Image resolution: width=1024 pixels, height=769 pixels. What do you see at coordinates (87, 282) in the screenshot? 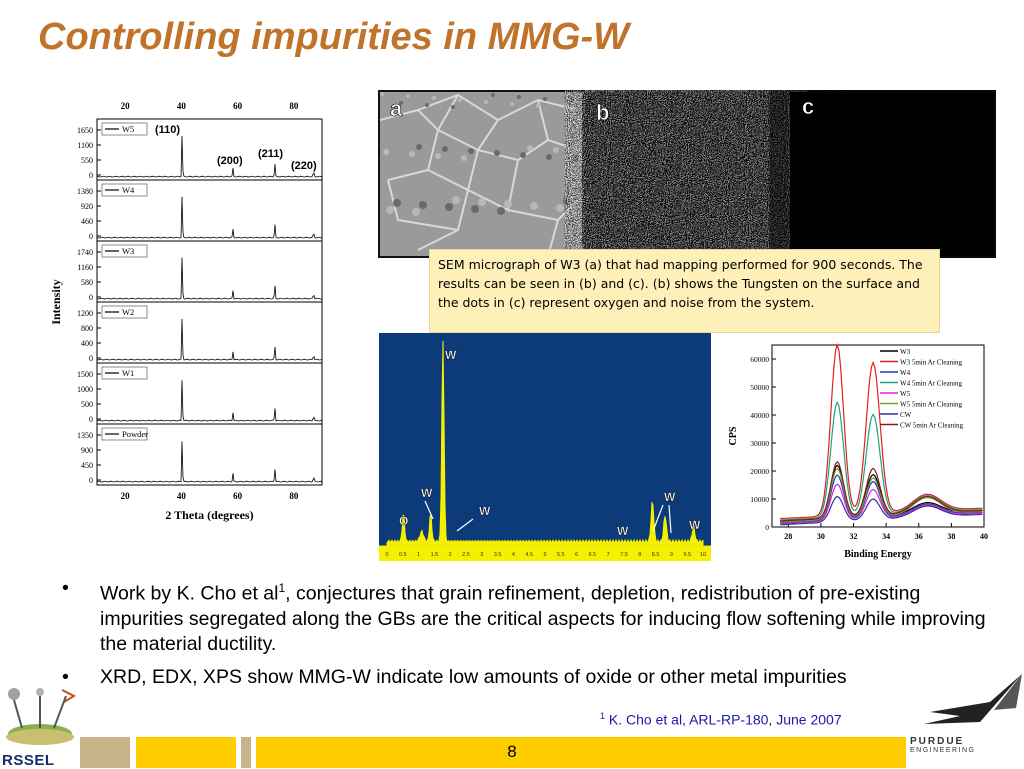
I see `xrd-y-tick: 580` at bounding box center [87, 282].